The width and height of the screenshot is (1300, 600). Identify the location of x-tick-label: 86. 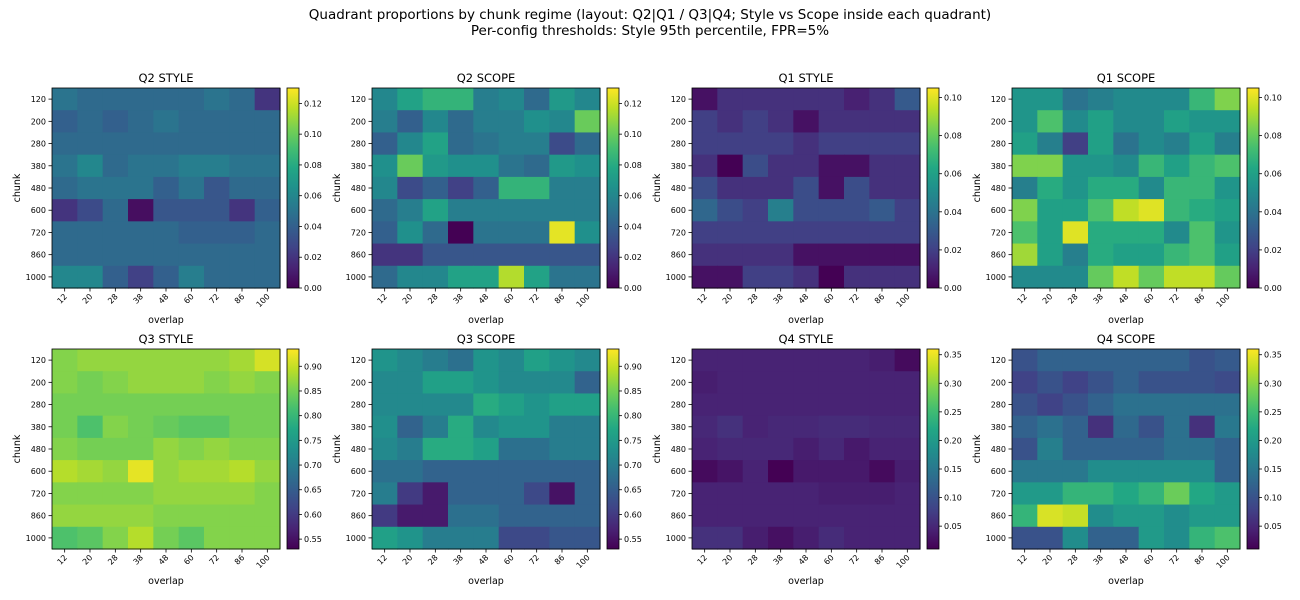
(1200, 560).